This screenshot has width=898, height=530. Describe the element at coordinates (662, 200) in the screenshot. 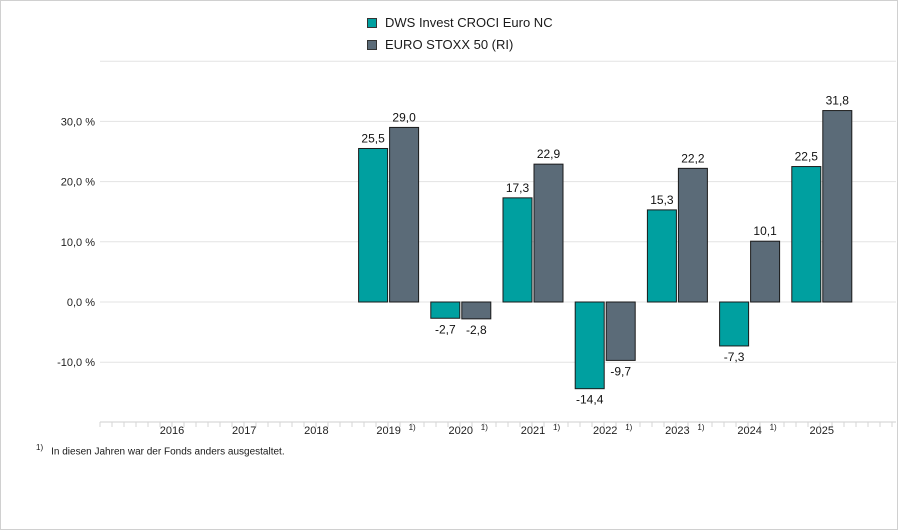

I see `bar-value-label: 15,3` at that location.